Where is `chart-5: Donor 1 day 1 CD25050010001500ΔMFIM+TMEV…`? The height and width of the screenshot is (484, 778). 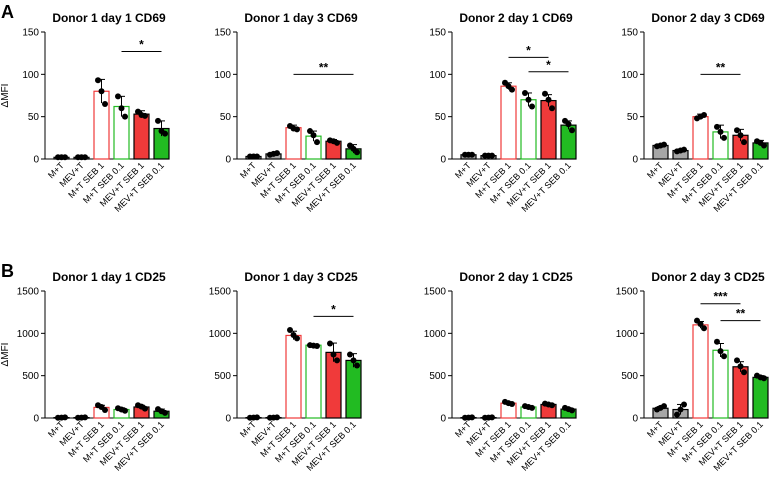 chart-5: Donor 1 day 1 CD25050010001500ΔMFIM+TMEV… is located at coordinates (85, 371).